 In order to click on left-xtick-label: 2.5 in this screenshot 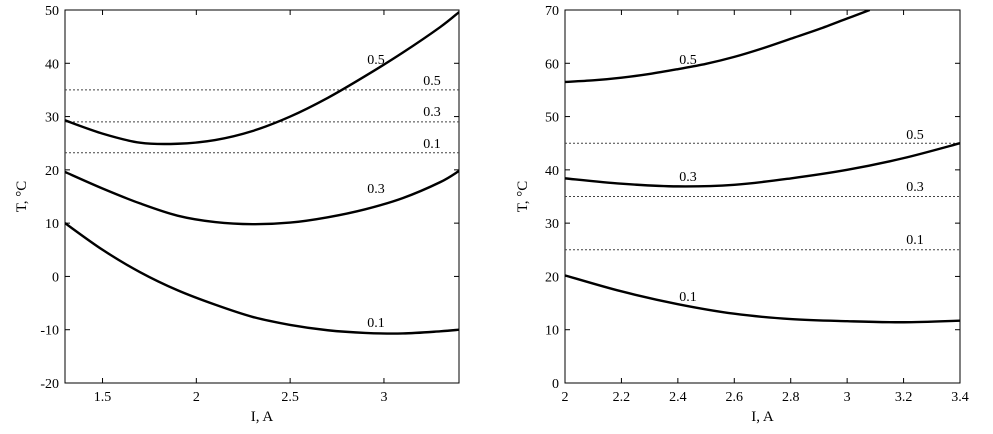, I will do `click(290, 397)`.